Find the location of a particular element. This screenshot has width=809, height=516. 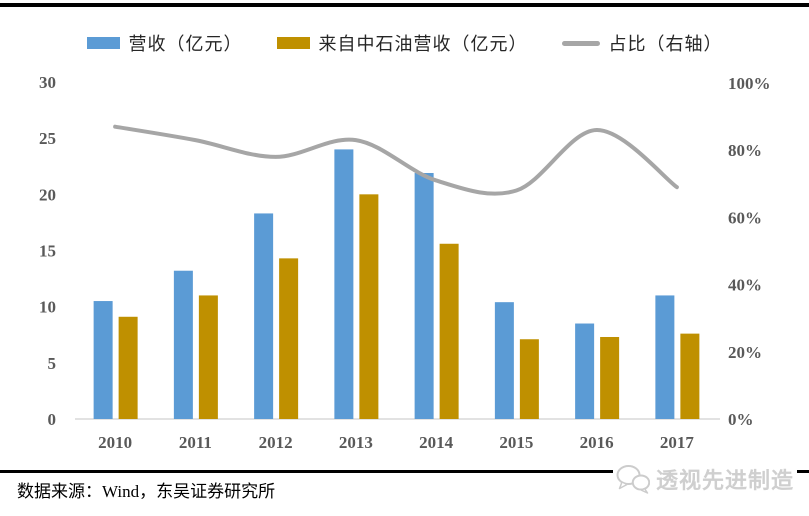

legend-item-revenue: 营收（亿元） is located at coordinates (164, 43).